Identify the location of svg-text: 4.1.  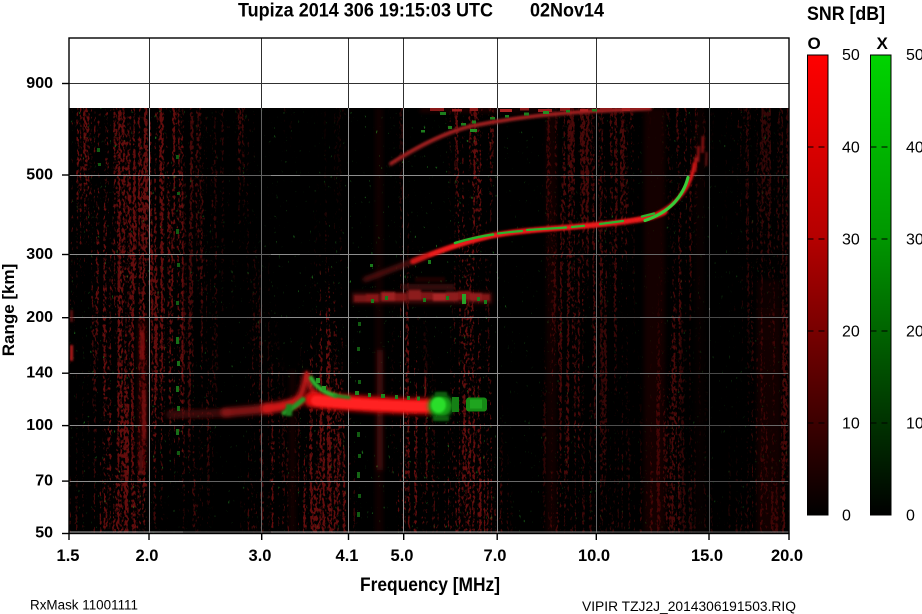
(347, 556).